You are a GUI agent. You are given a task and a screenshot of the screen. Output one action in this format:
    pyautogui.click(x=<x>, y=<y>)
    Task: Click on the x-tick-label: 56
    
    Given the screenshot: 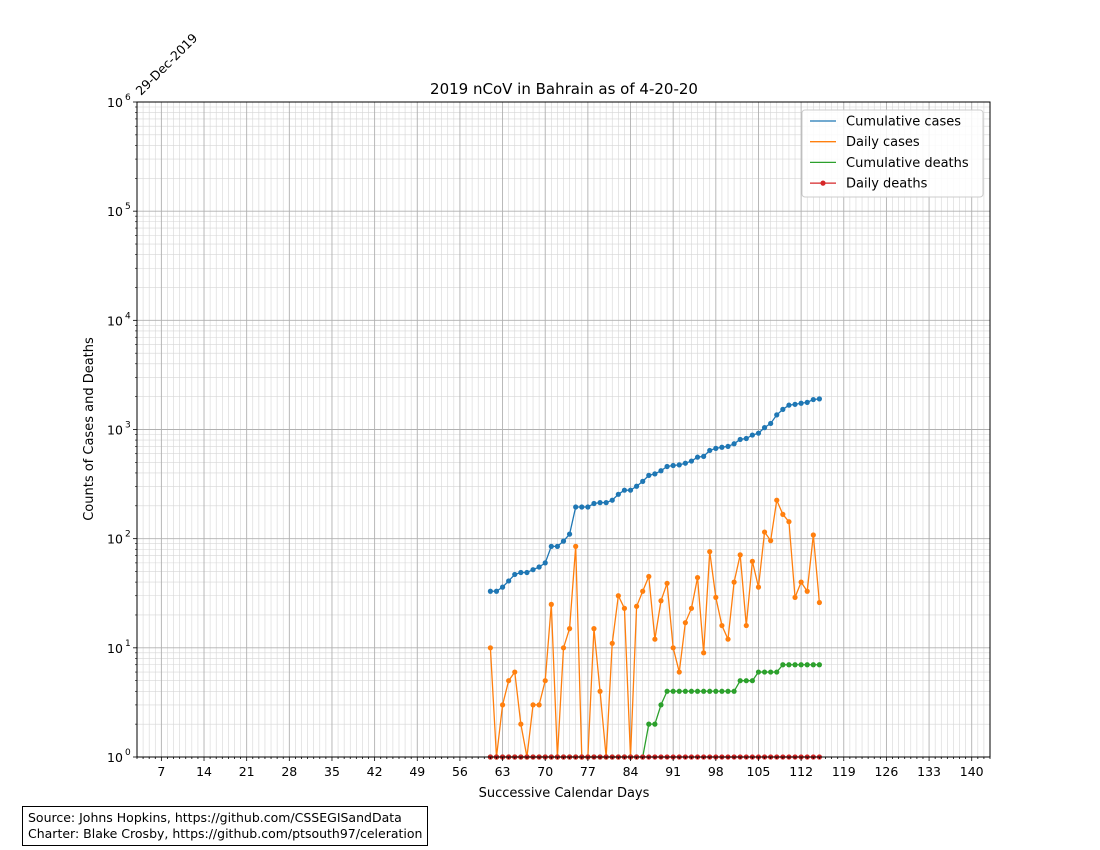 What is the action you would take?
    pyautogui.click(x=460, y=771)
    